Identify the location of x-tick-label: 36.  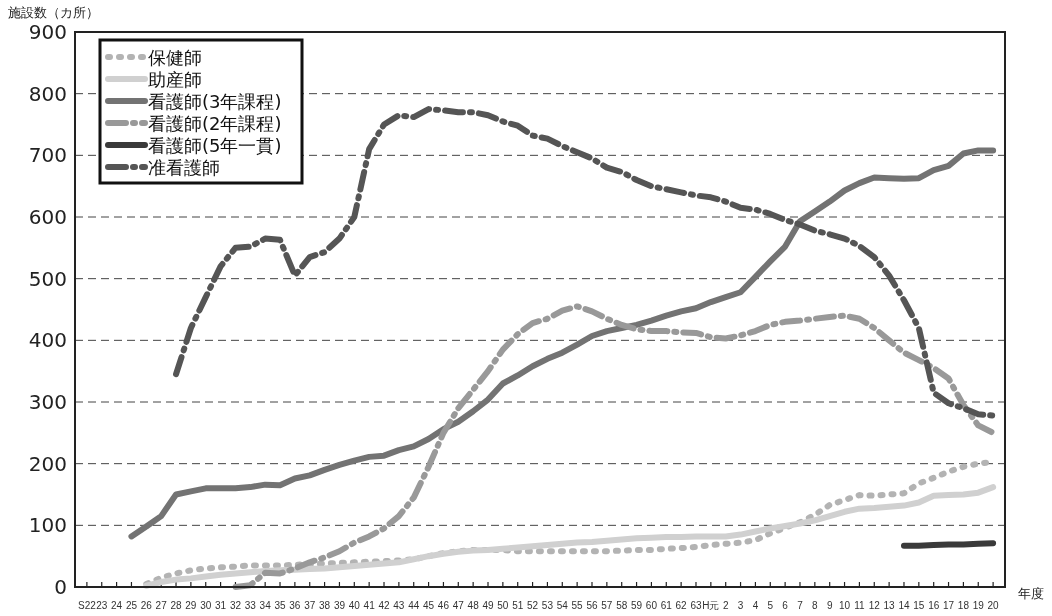
(295, 605).